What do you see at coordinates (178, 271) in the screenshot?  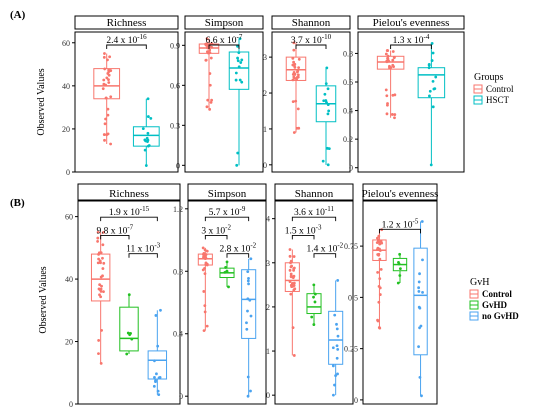 I see `y-tick-label: 0.8` at bounding box center [178, 271].